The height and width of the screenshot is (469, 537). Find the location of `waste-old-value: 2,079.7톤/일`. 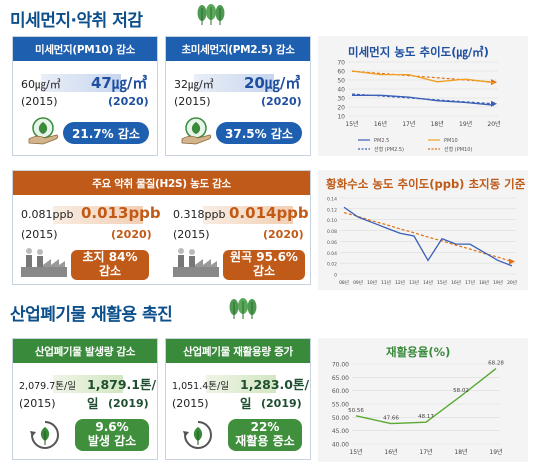

waste-old-value: 2,079.7톤/일 is located at coordinates (47, 386).